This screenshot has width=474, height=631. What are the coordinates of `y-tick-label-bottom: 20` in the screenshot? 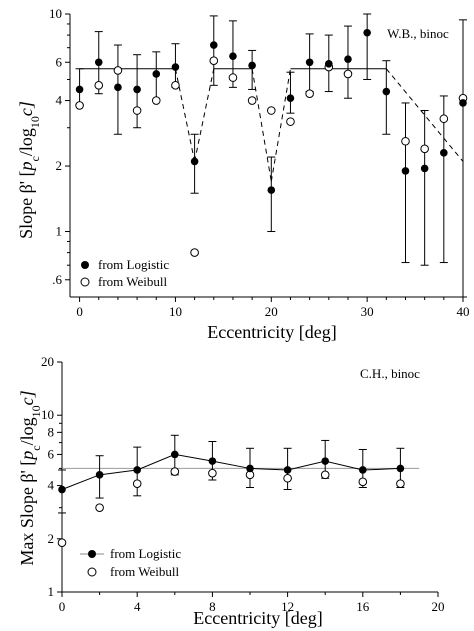 It's located at (47, 361).